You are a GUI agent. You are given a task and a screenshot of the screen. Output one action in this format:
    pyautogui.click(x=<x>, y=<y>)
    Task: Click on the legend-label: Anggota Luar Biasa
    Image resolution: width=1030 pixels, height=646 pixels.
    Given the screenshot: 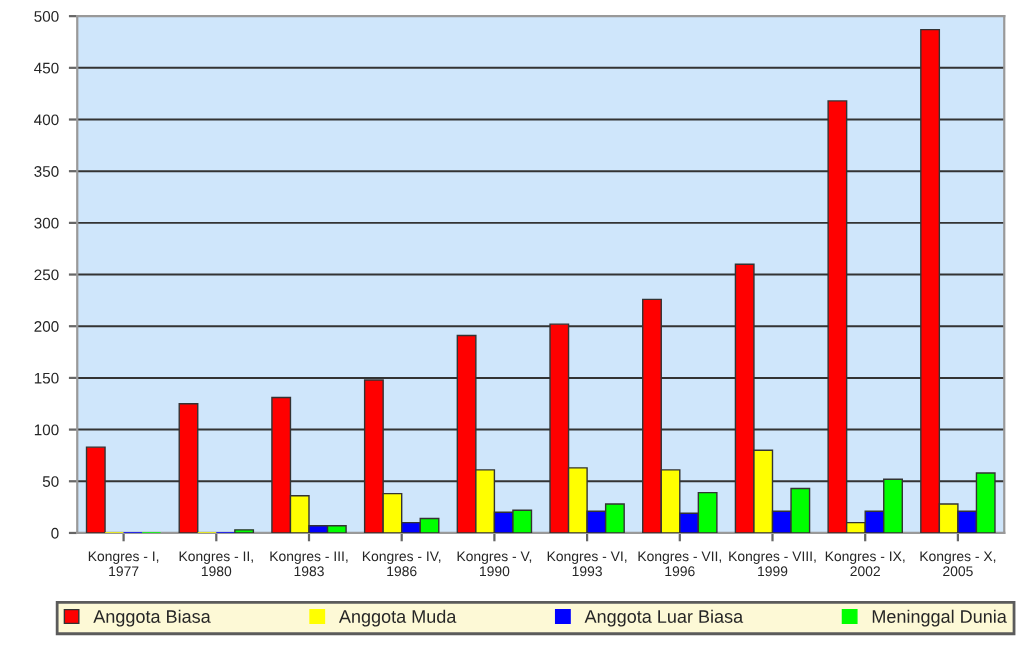 What is the action you would take?
    pyautogui.click(x=664, y=618)
    